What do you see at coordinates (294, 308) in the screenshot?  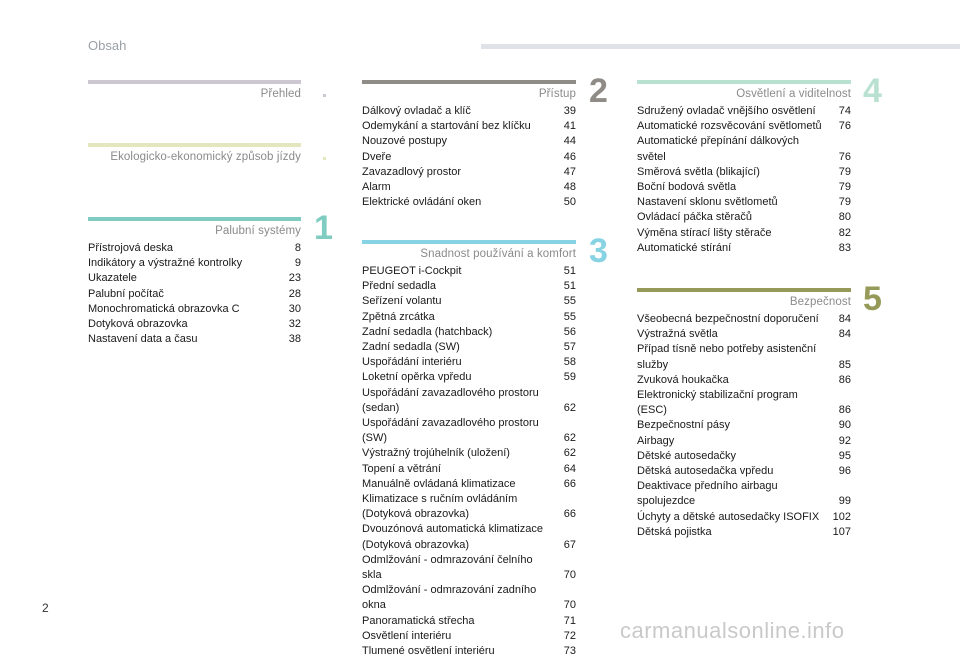 I see `toc-entry-page: 30` at bounding box center [294, 308].